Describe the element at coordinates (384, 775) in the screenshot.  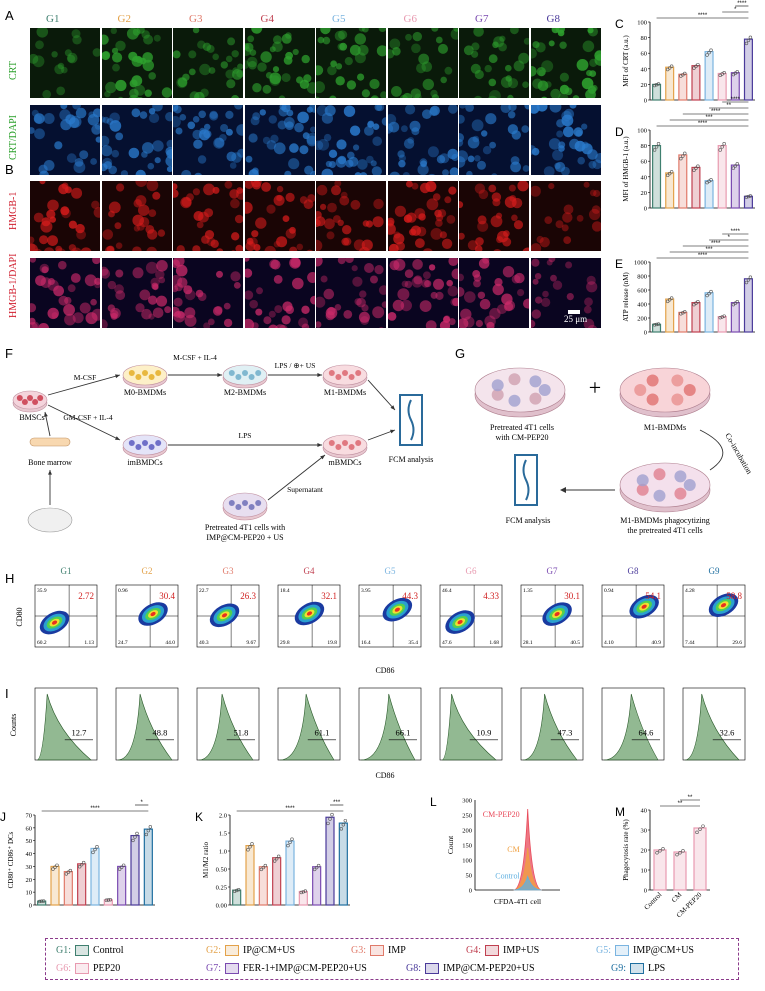
I see `i-x-label: CD86` at that location.